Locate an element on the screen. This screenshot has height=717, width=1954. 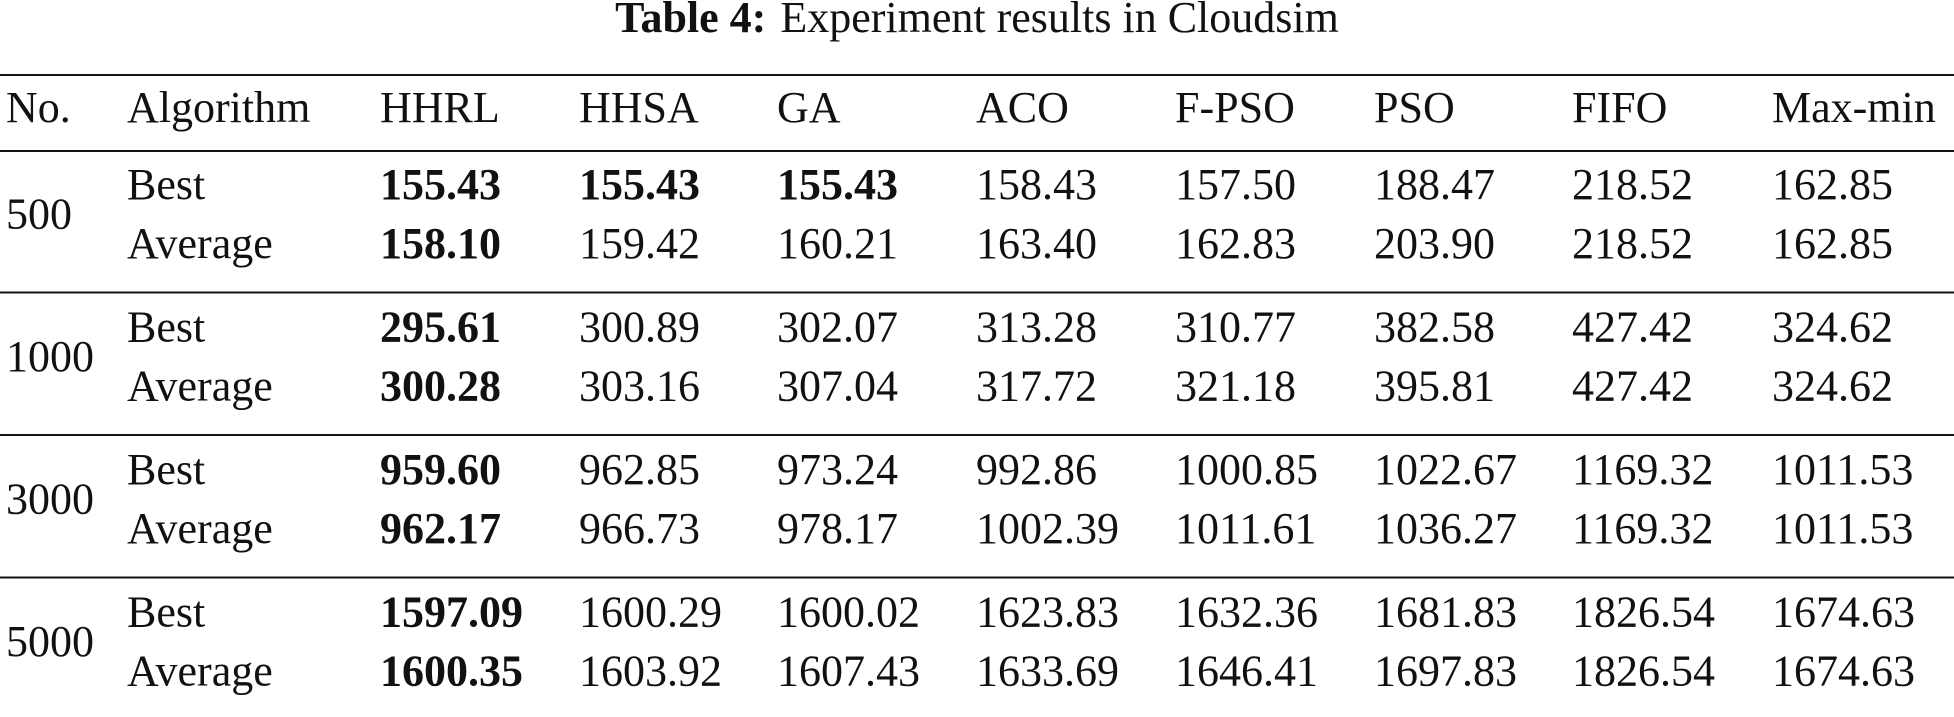
header-cell: ACO is located at coordinates (1022, 107).